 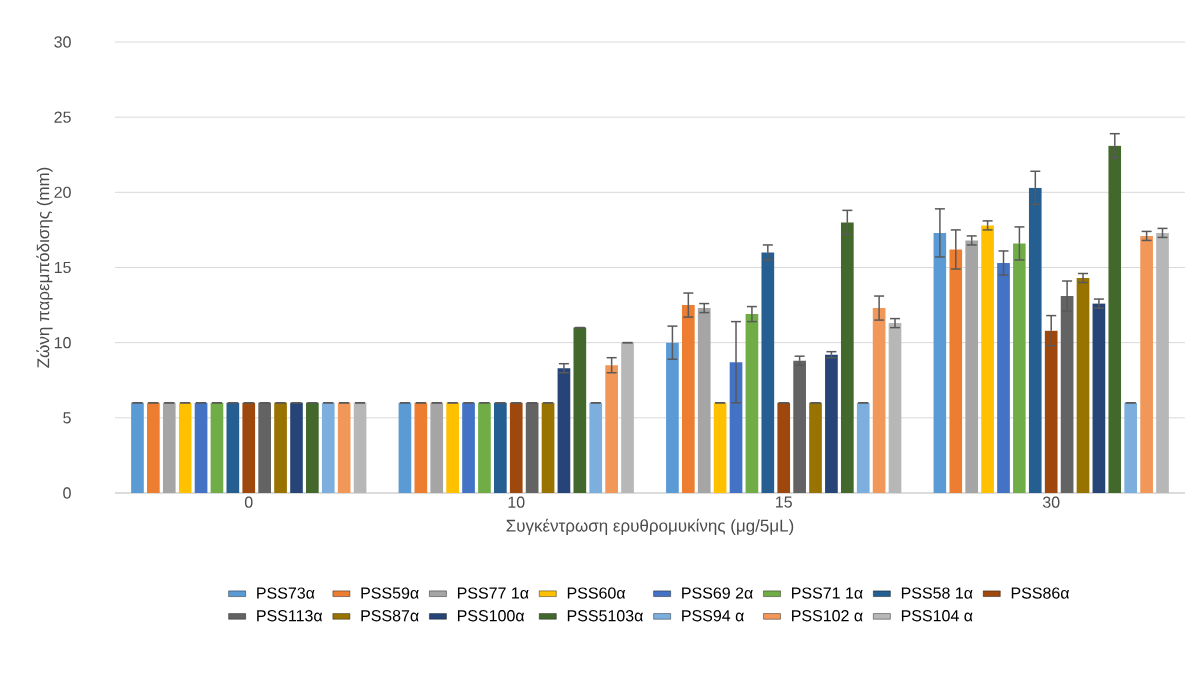 What do you see at coordinates (784, 502) in the screenshot?
I see `x-tick-label: 15` at bounding box center [784, 502].